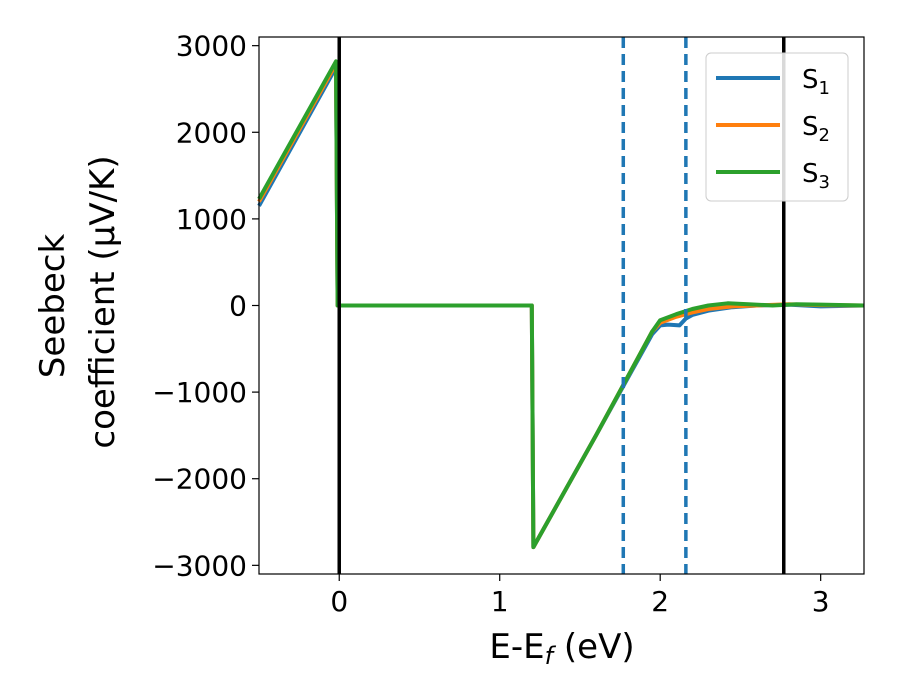  Describe the element at coordinates (821, 601) in the screenshot. I see `x-tick-label: 3` at that location.